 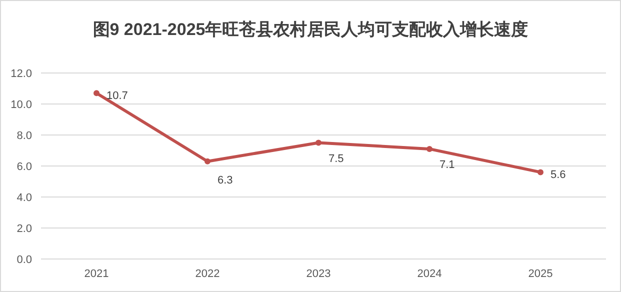 I want to click on data-label: 6.3, so click(x=225, y=180).